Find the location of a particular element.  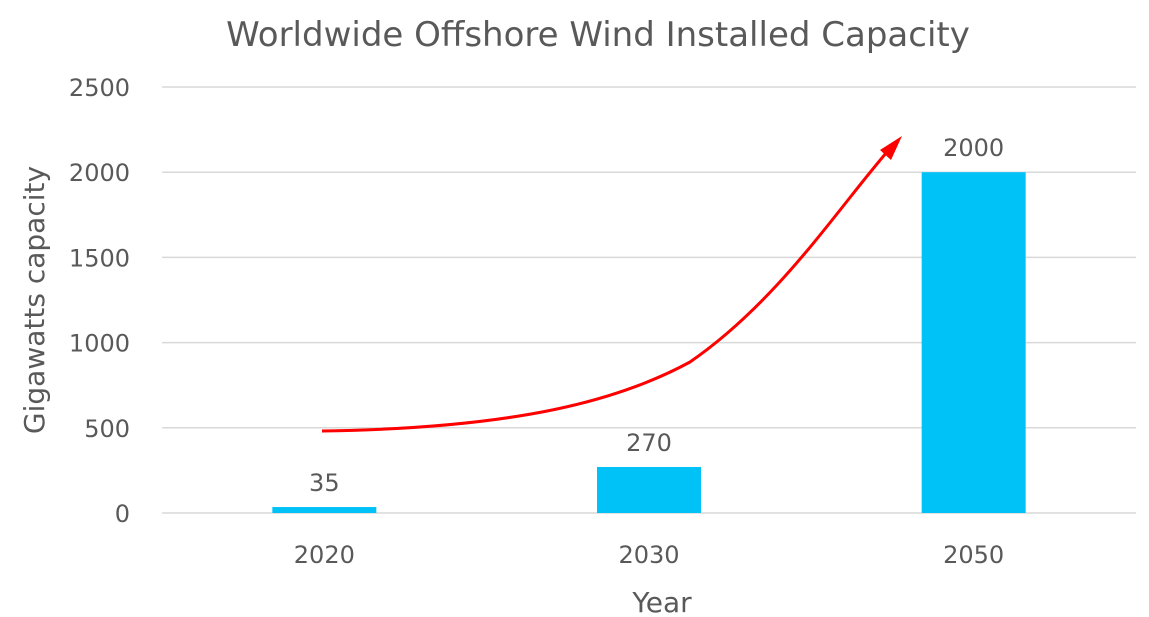

y-tick-label: 2500 is located at coordinates (99, 88).